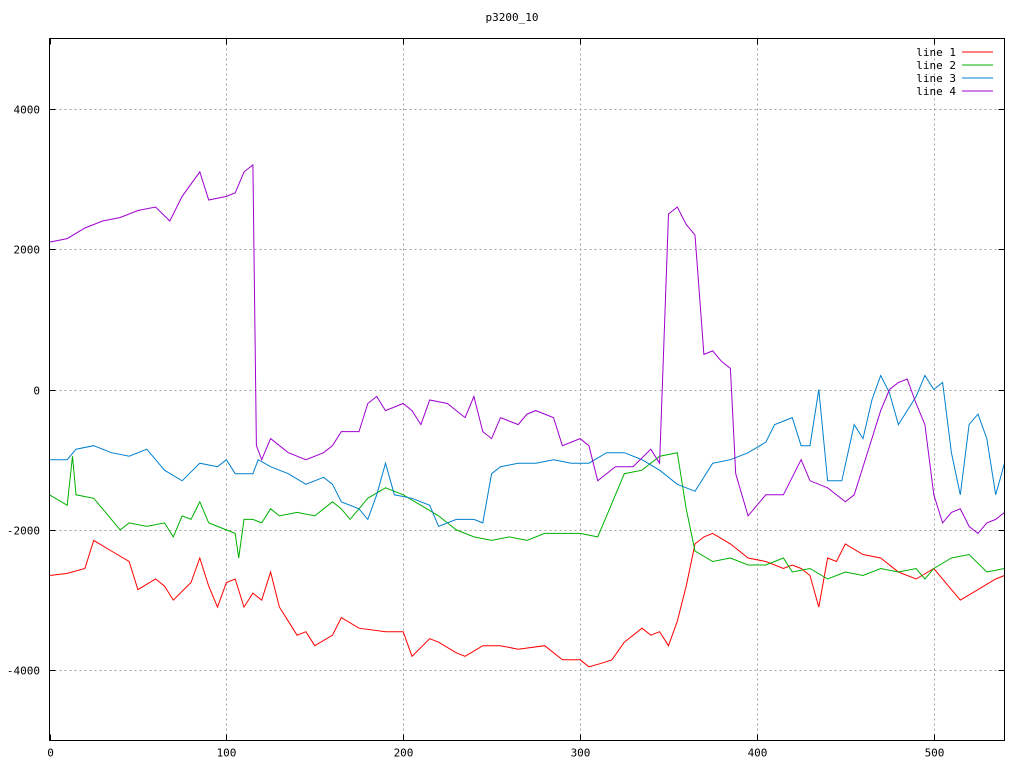  What do you see at coordinates (936, 65) in the screenshot?
I see `legend-label: line 2` at bounding box center [936, 65].